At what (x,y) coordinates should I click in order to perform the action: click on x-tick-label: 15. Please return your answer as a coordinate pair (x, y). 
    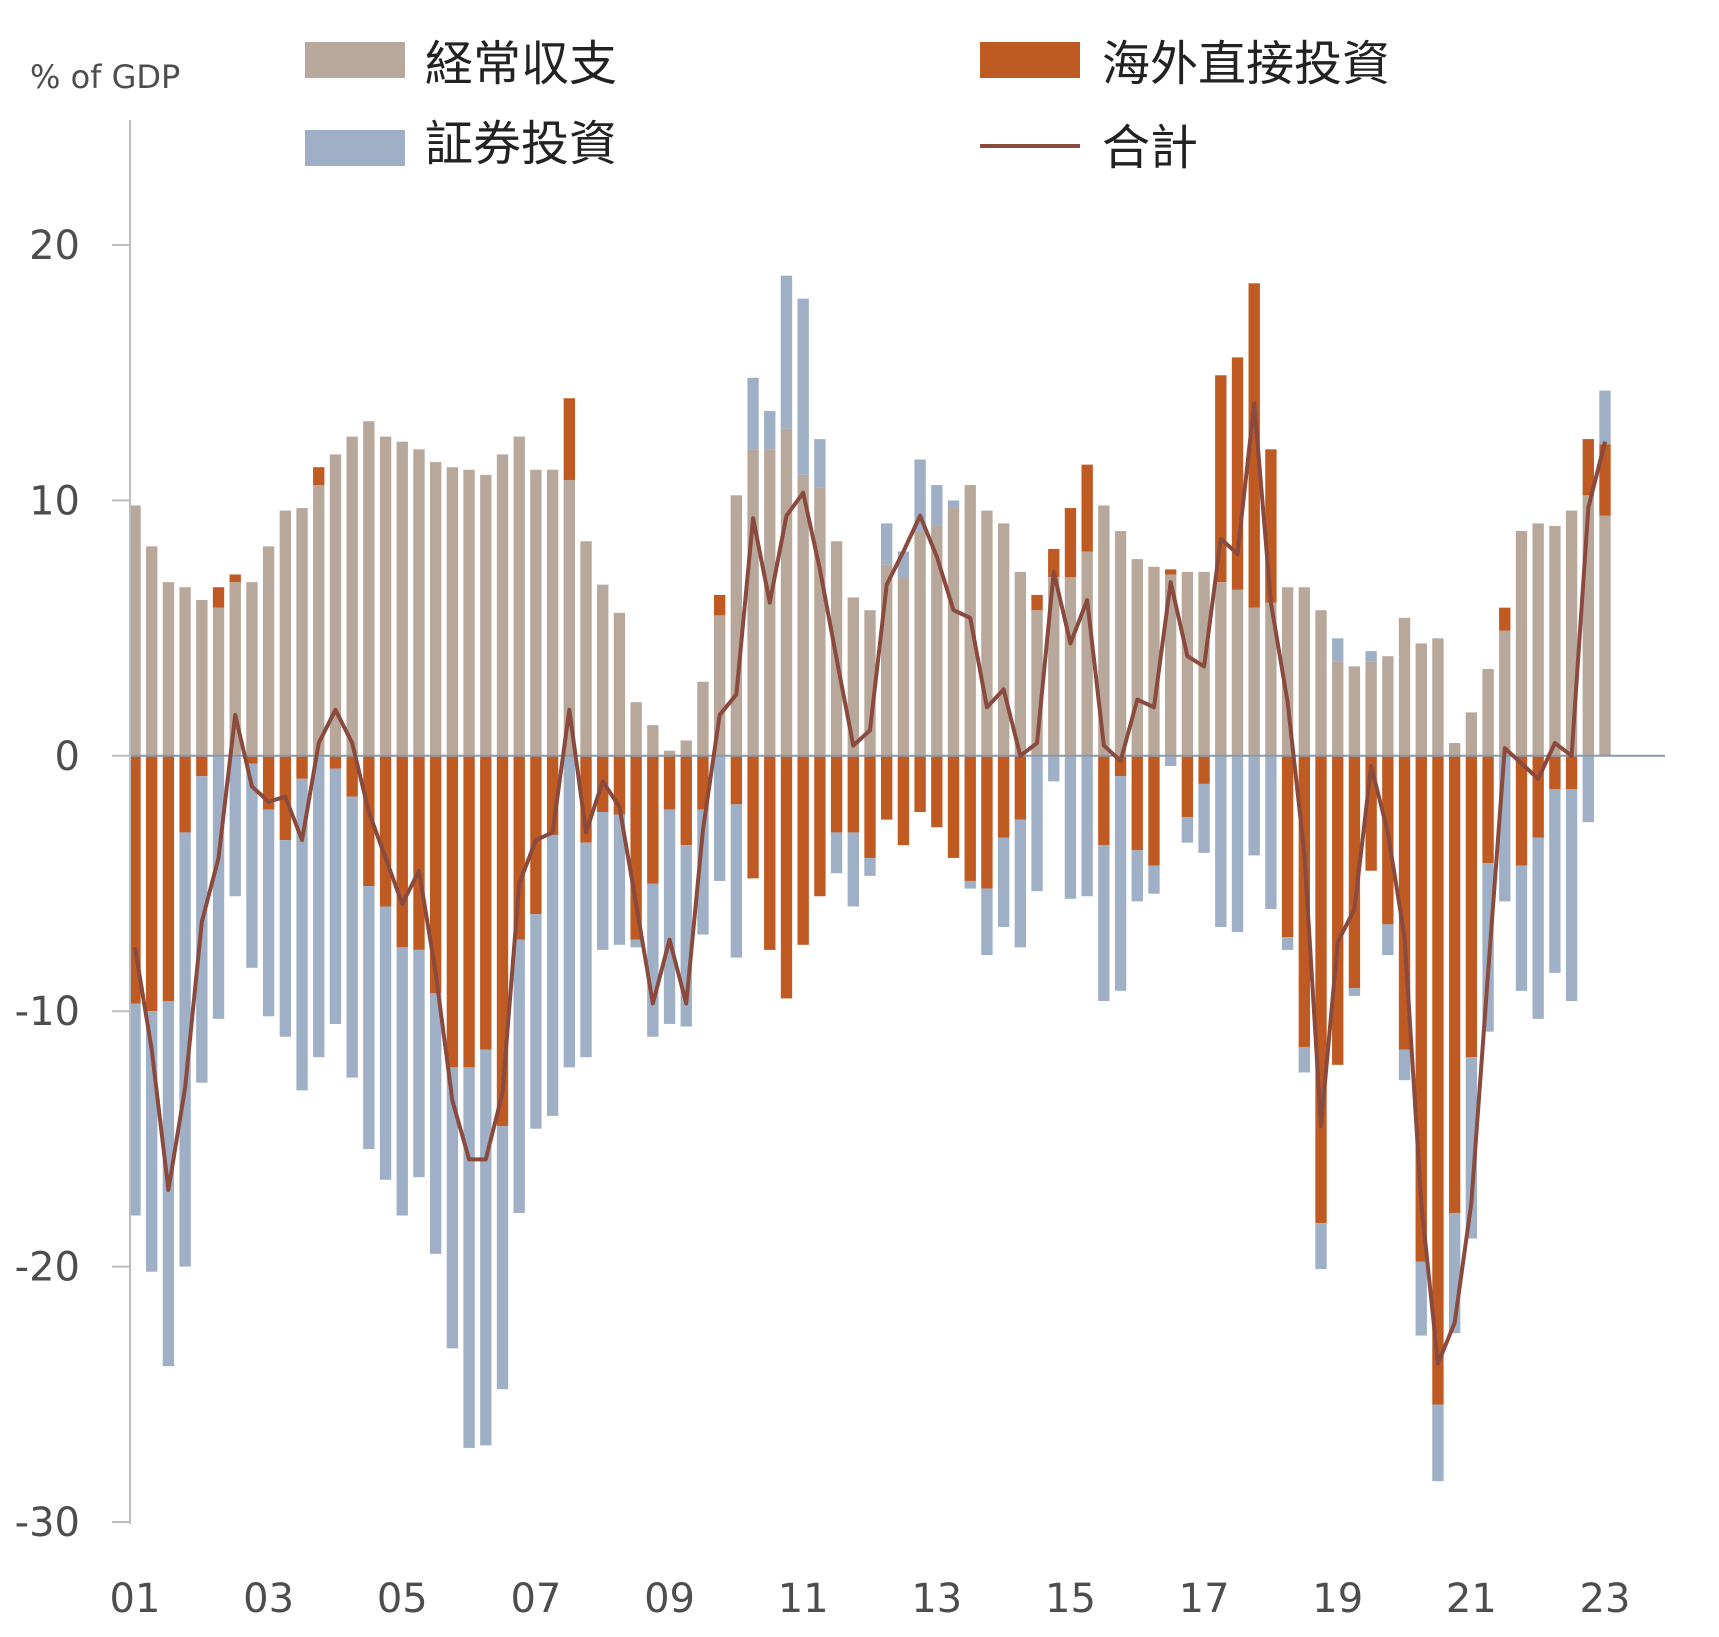
    Looking at the image, I should click on (1070, 1599).